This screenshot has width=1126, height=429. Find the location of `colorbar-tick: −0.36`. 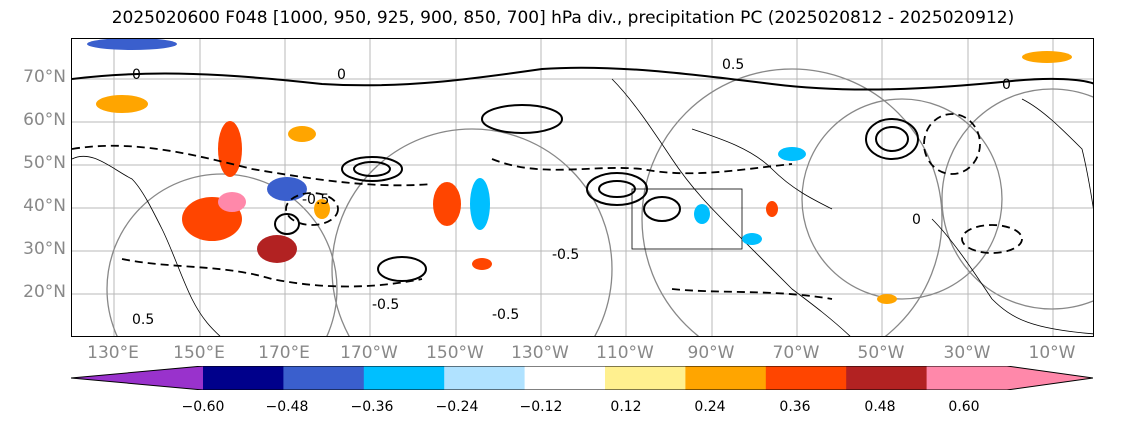

colorbar-tick: −0.36 is located at coordinates (372, 407).